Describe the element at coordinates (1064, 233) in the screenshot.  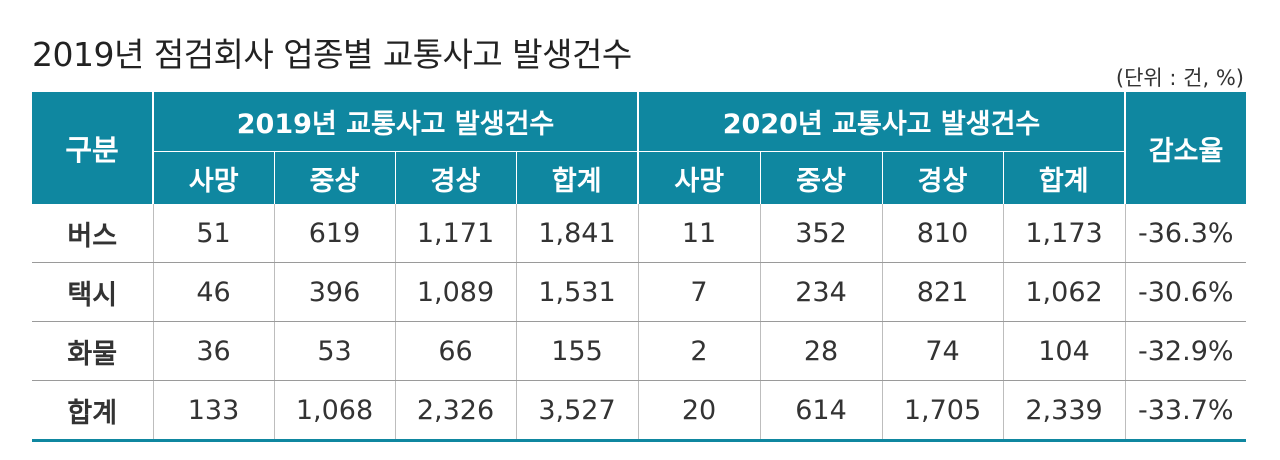
I see `table-cell: 1,173` at that location.